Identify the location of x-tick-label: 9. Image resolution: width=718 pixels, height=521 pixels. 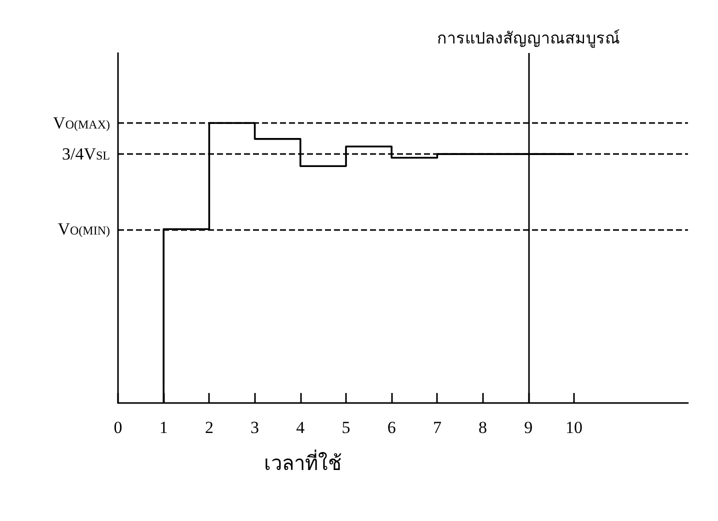
(528, 427).